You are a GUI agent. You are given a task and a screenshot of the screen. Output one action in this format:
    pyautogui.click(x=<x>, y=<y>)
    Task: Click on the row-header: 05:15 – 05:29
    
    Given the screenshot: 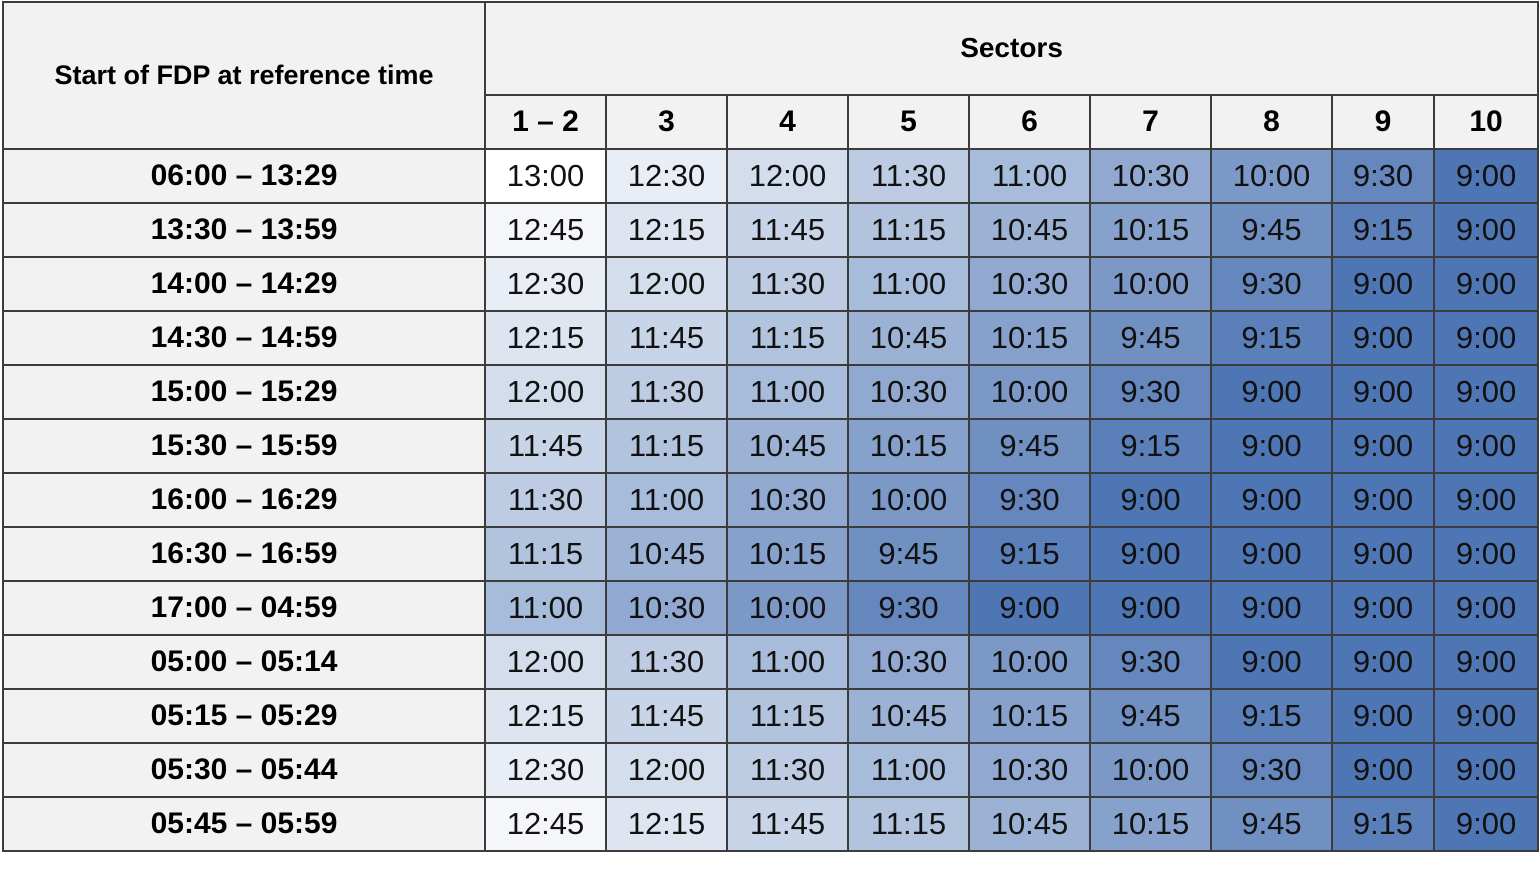 What is the action you would take?
    pyautogui.click(x=244, y=716)
    